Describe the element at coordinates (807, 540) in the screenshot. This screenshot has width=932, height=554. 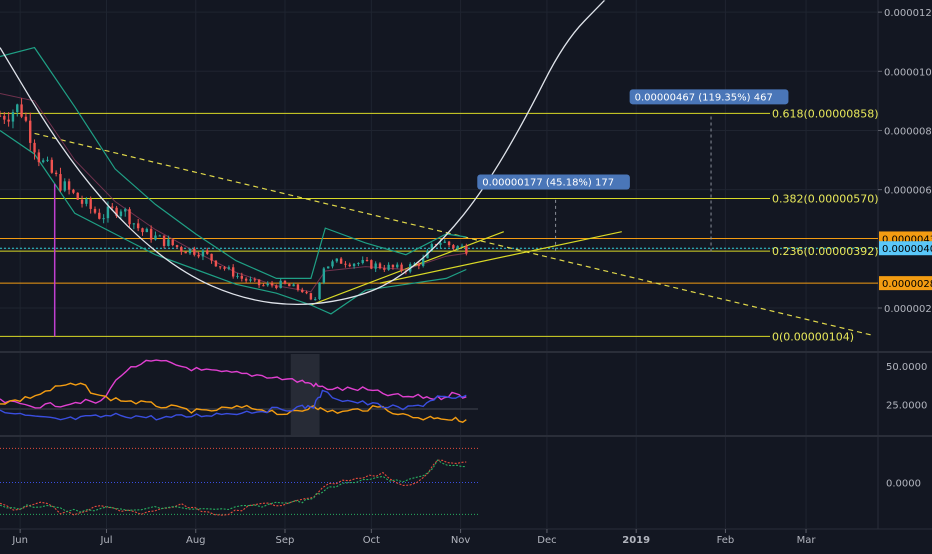
I see `x-axis-tick-label: Mar` at that location.